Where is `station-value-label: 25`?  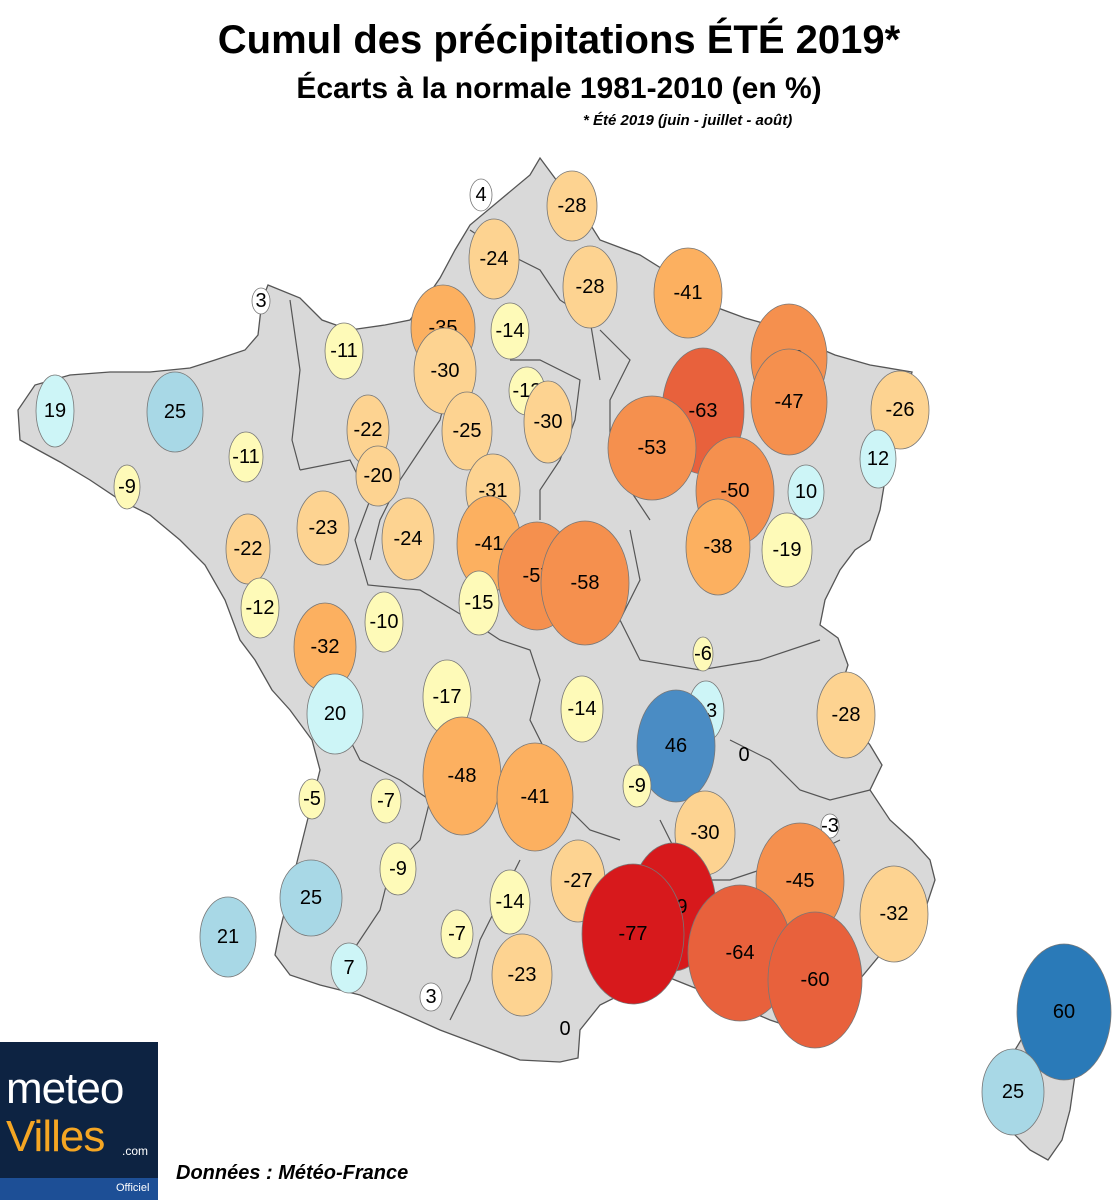
station-value-label: 25 is located at coordinates (175, 412).